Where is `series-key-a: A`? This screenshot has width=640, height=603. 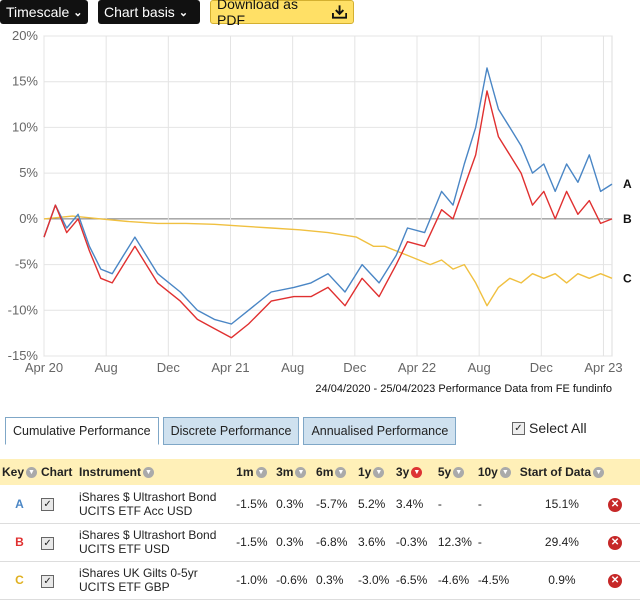 series-key-a: A is located at coordinates (627, 184).